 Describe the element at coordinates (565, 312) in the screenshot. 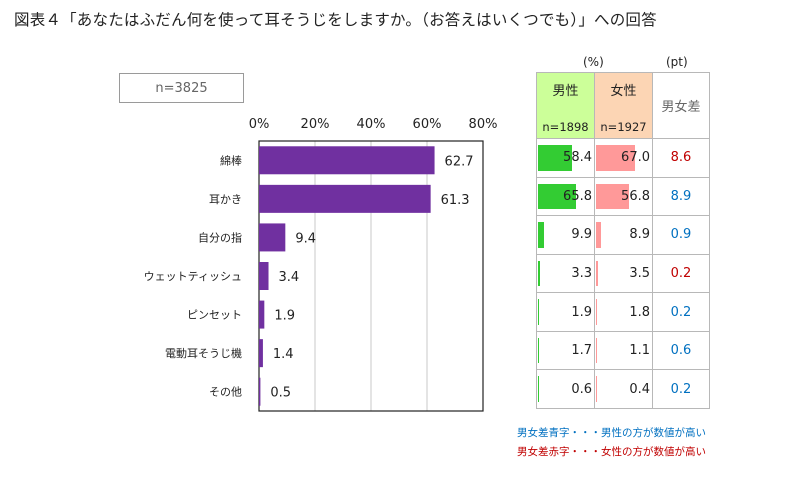

I see `male-cell: 1.9` at that location.